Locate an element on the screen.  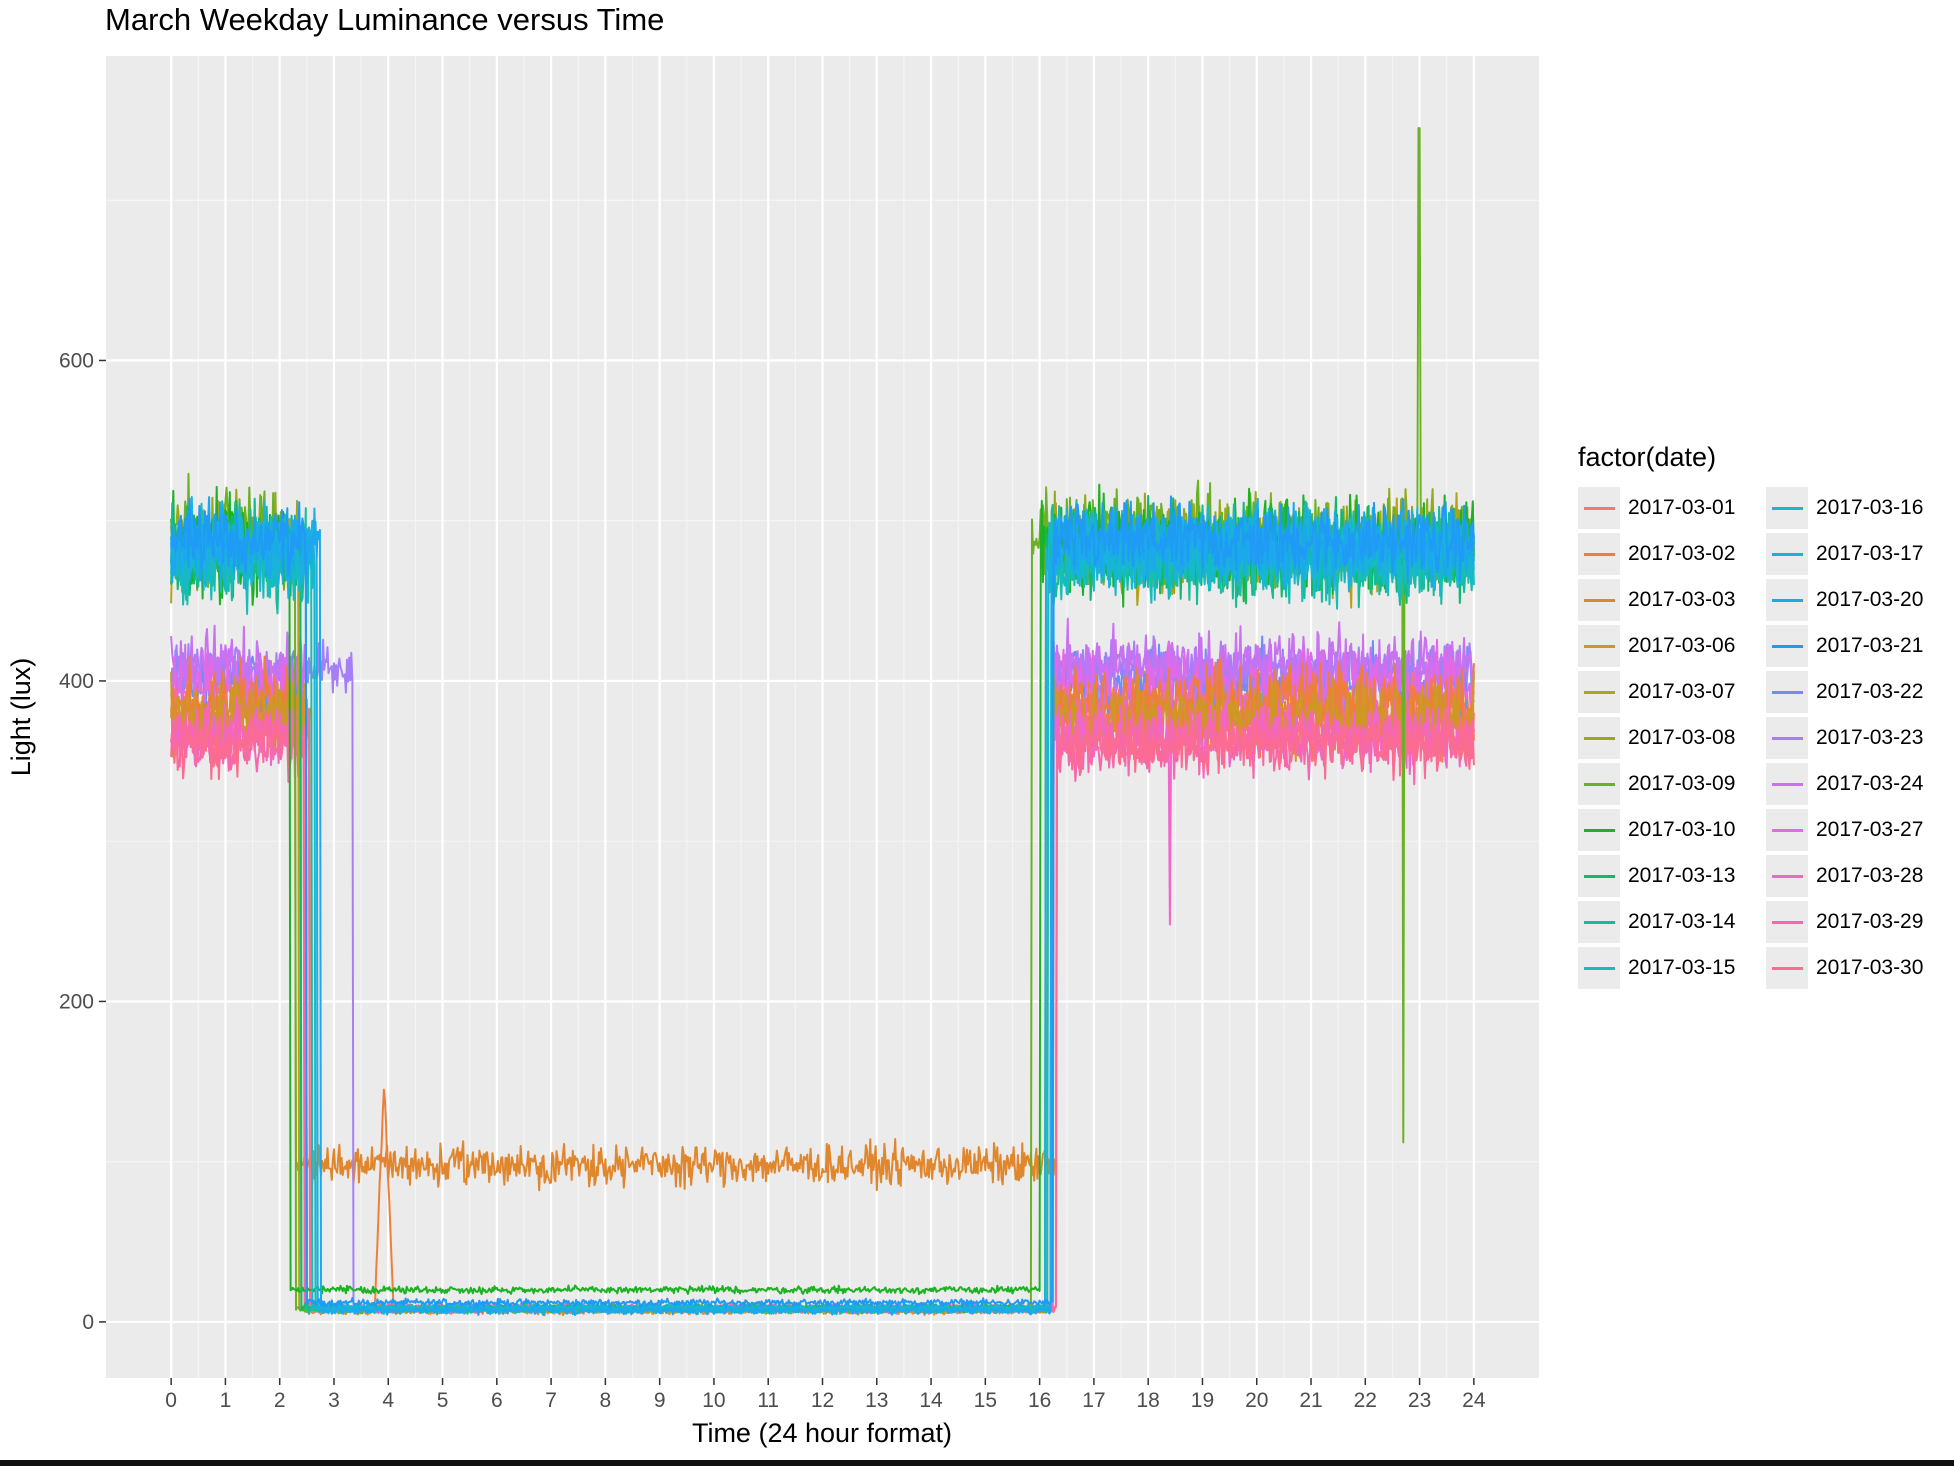
legend-item: 2017-03-10 is located at coordinates (1667, 830).